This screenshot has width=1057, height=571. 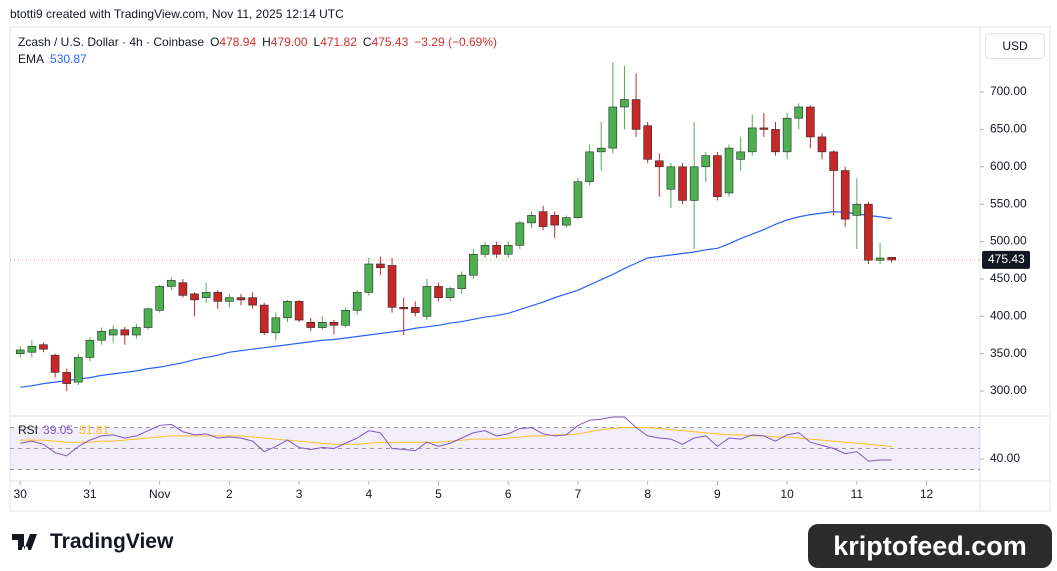 What do you see at coordinates (31, 59) in the screenshot?
I see `ema-name: EMA` at bounding box center [31, 59].